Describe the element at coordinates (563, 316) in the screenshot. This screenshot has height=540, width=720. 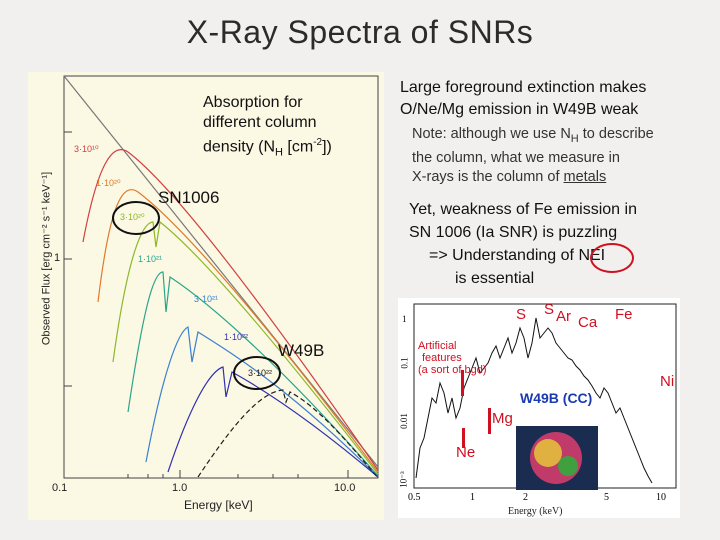
I see `line-ar: Ar` at that location.